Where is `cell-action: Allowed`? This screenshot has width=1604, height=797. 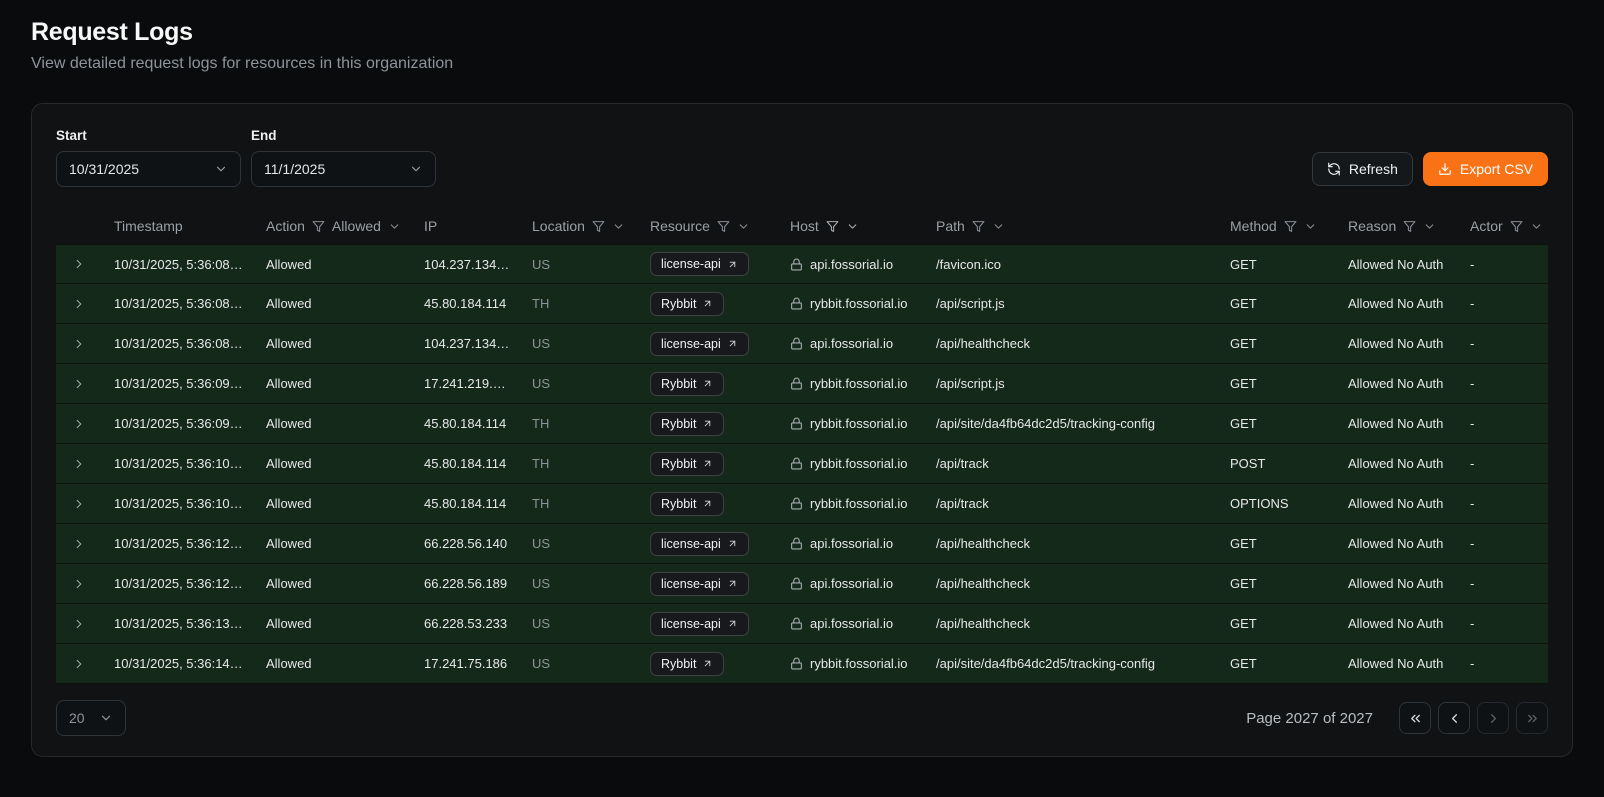 cell-action: Allowed is located at coordinates (289, 503).